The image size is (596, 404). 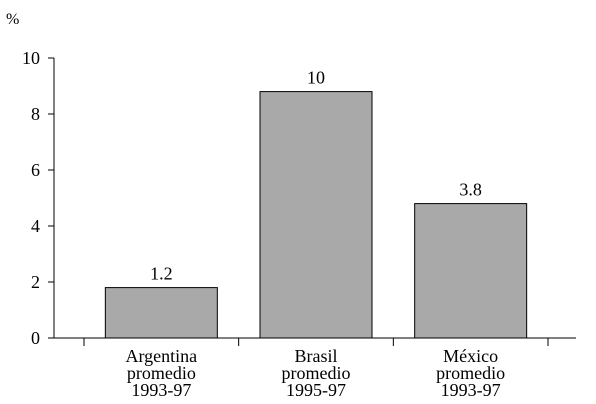 I want to click on category-label-2-line-1: promedio, so click(x=470, y=373).